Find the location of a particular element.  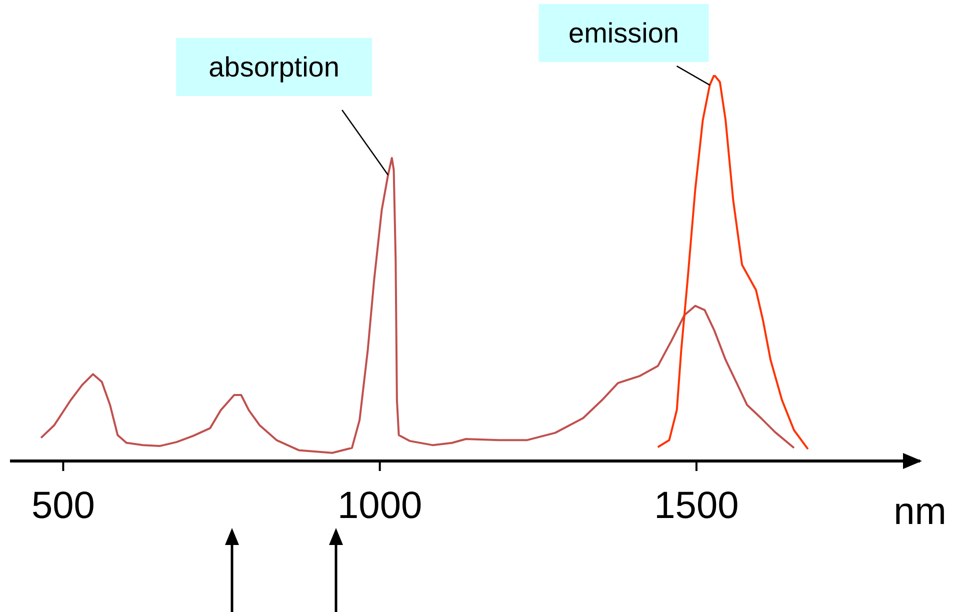

annotation: absorption is located at coordinates (274, 66).